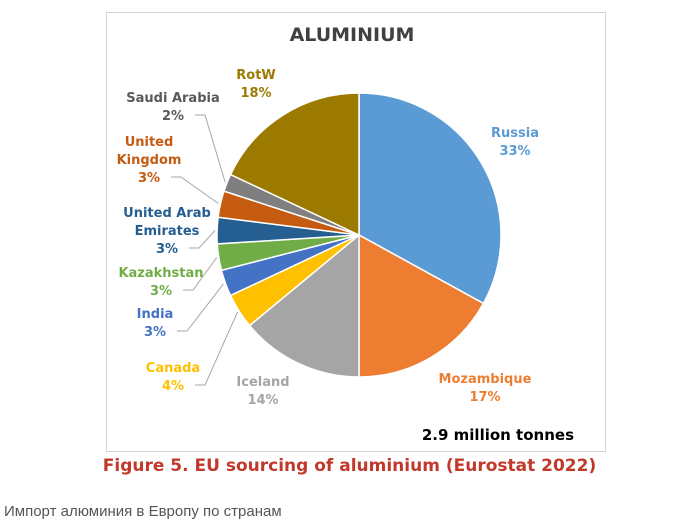 This screenshot has width=699, height=525. Describe the element at coordinates (515, 142) in the screenshot. I see `slice-label-russia: Russia 33%` at that location.